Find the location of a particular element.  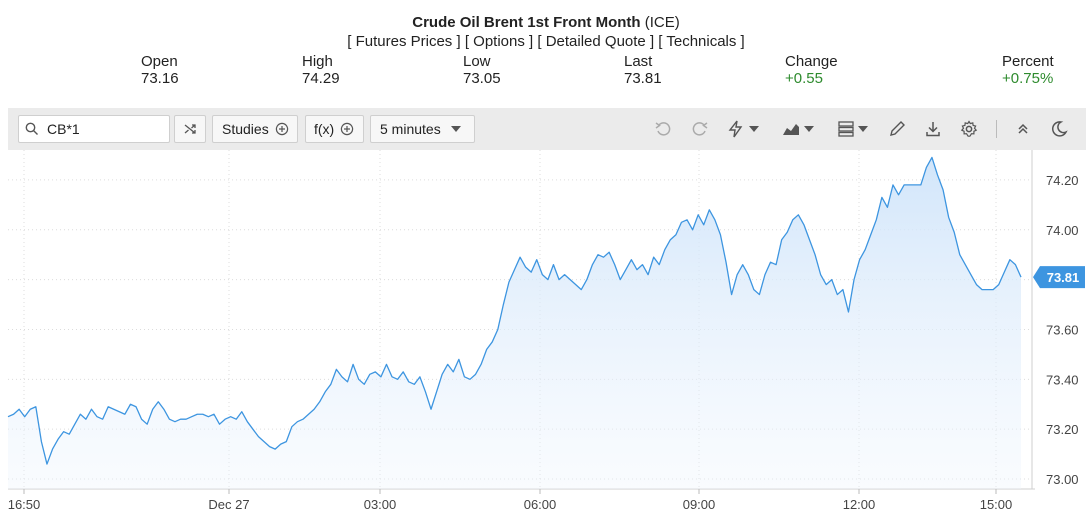

download-button is located at coordinates (933, 129).